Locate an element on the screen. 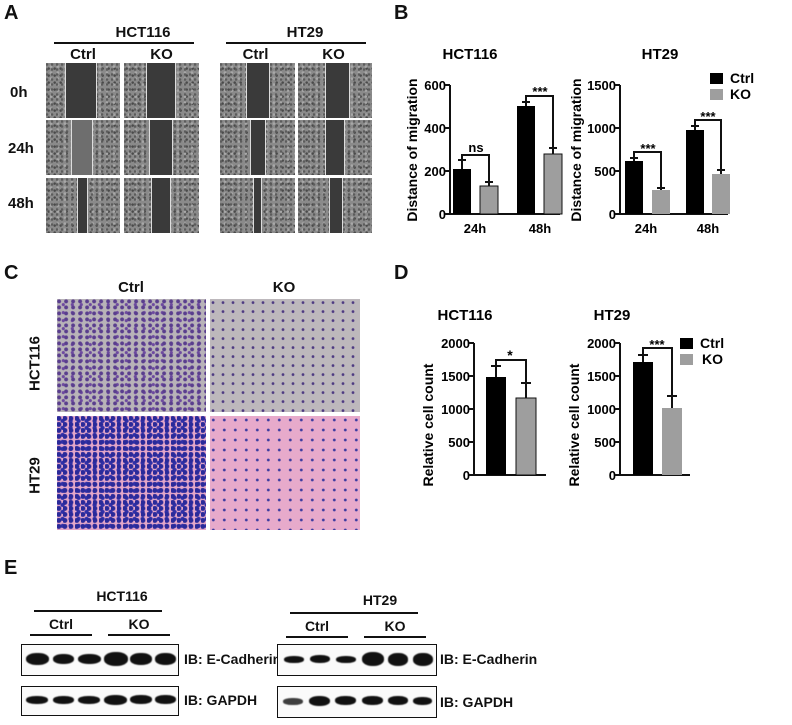 This screenshot has height=725, width=792. x-tick: 48h is located at coordinates (708, 228).